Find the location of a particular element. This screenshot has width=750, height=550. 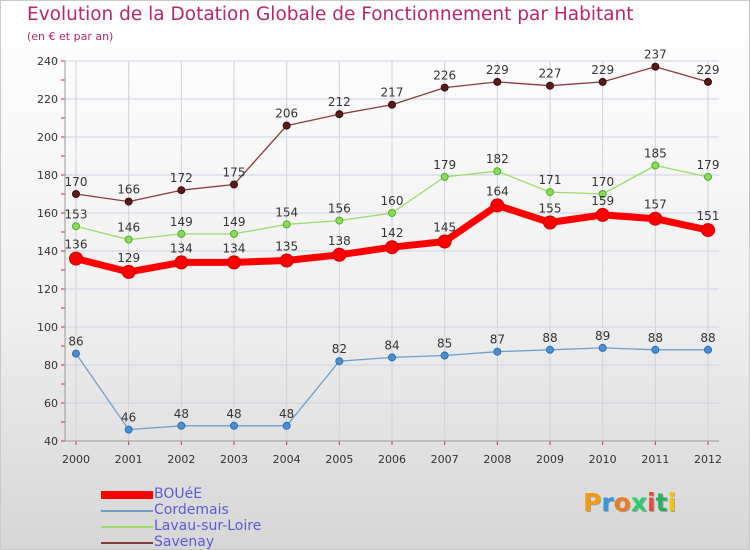

x-tick-label: 2000 is located at coordinates (76, 459).